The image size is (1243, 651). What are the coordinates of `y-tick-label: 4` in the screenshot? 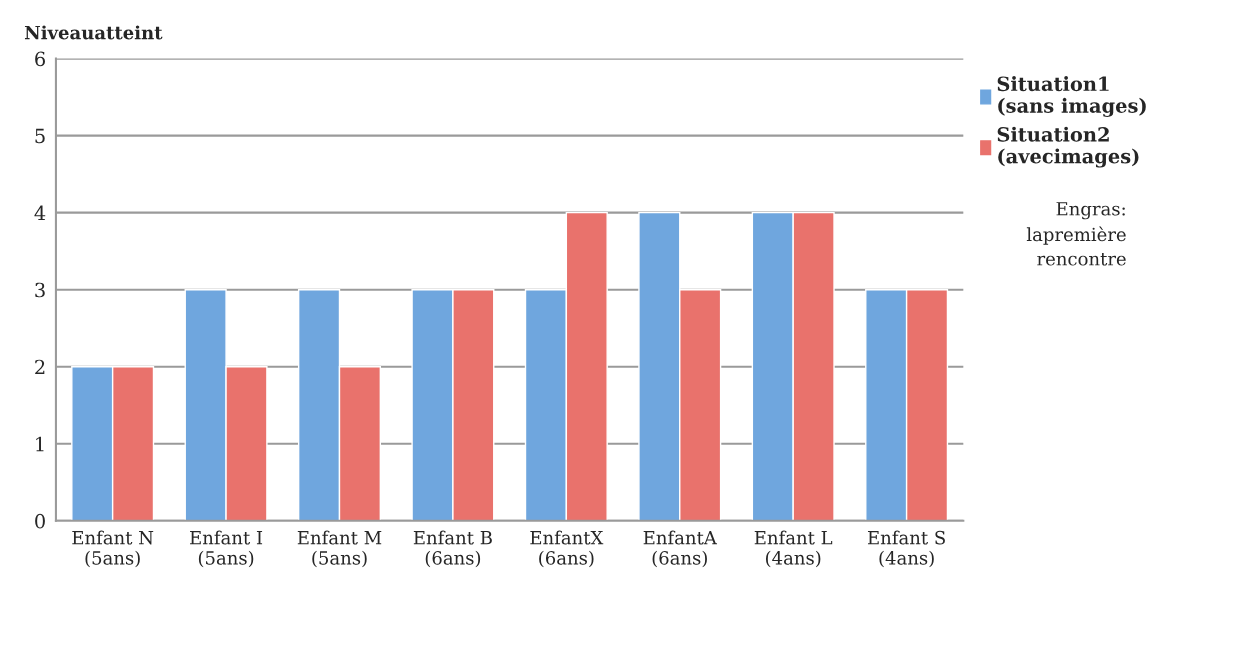 It's located at (40, 213).